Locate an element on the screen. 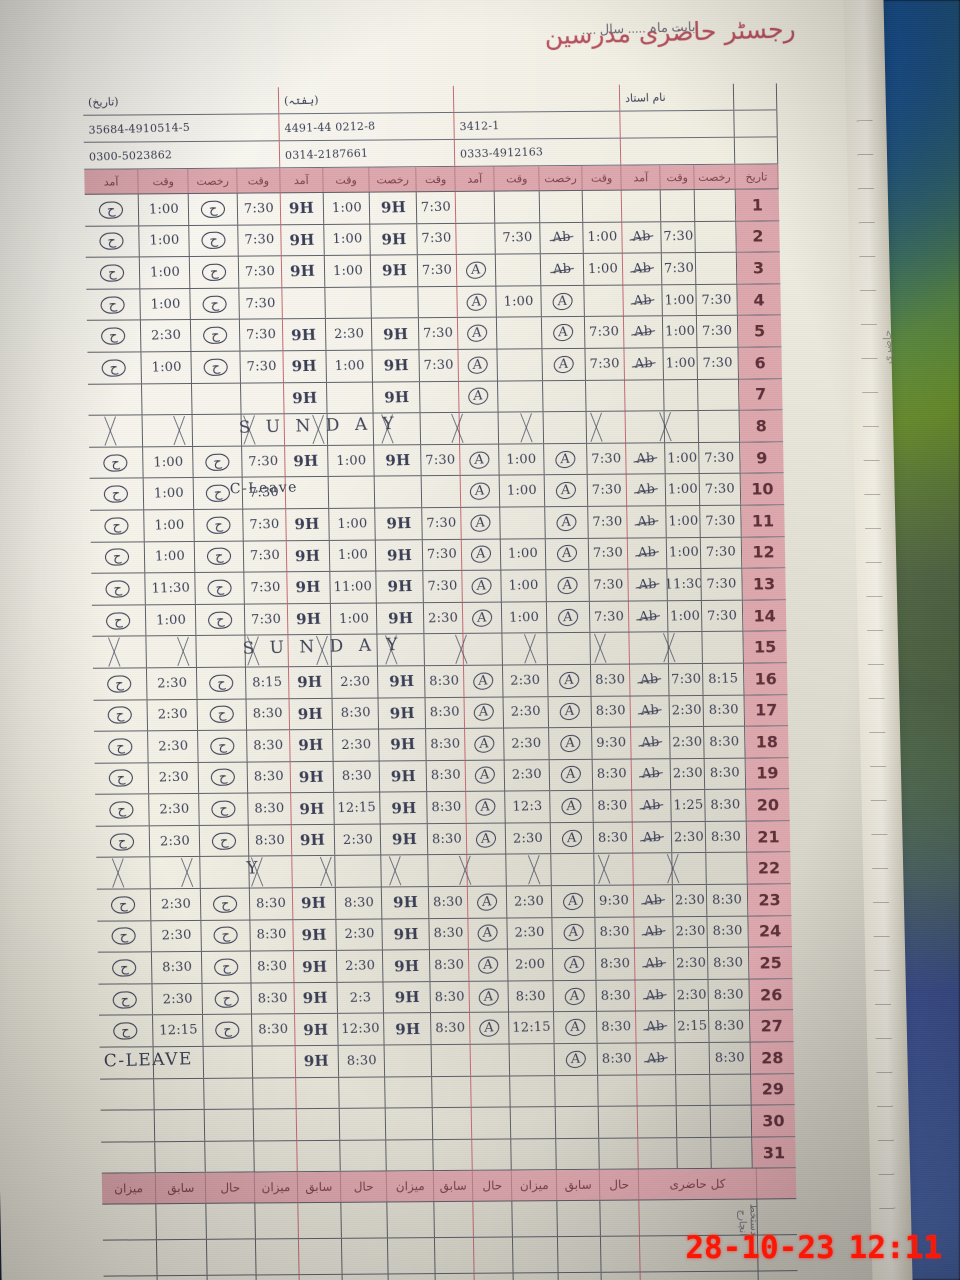  attendance-cell: 12:15 is located at coordinates (532, 1028).